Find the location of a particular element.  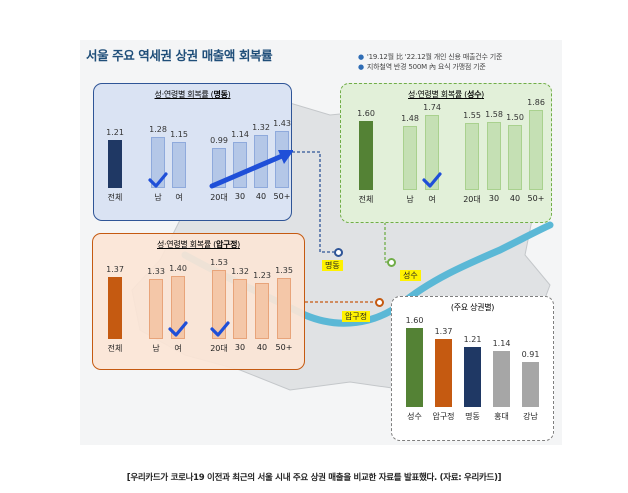

panel-title-text: 성·연령별 회복률 (성수) is located at coordinates (446, 94).